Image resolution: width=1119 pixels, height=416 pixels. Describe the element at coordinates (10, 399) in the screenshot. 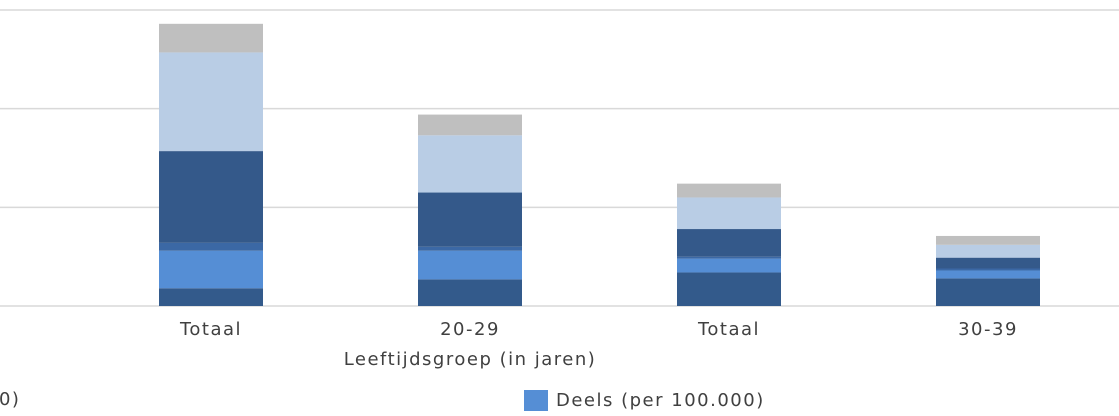

I see `legend-label: 00)` at that location.